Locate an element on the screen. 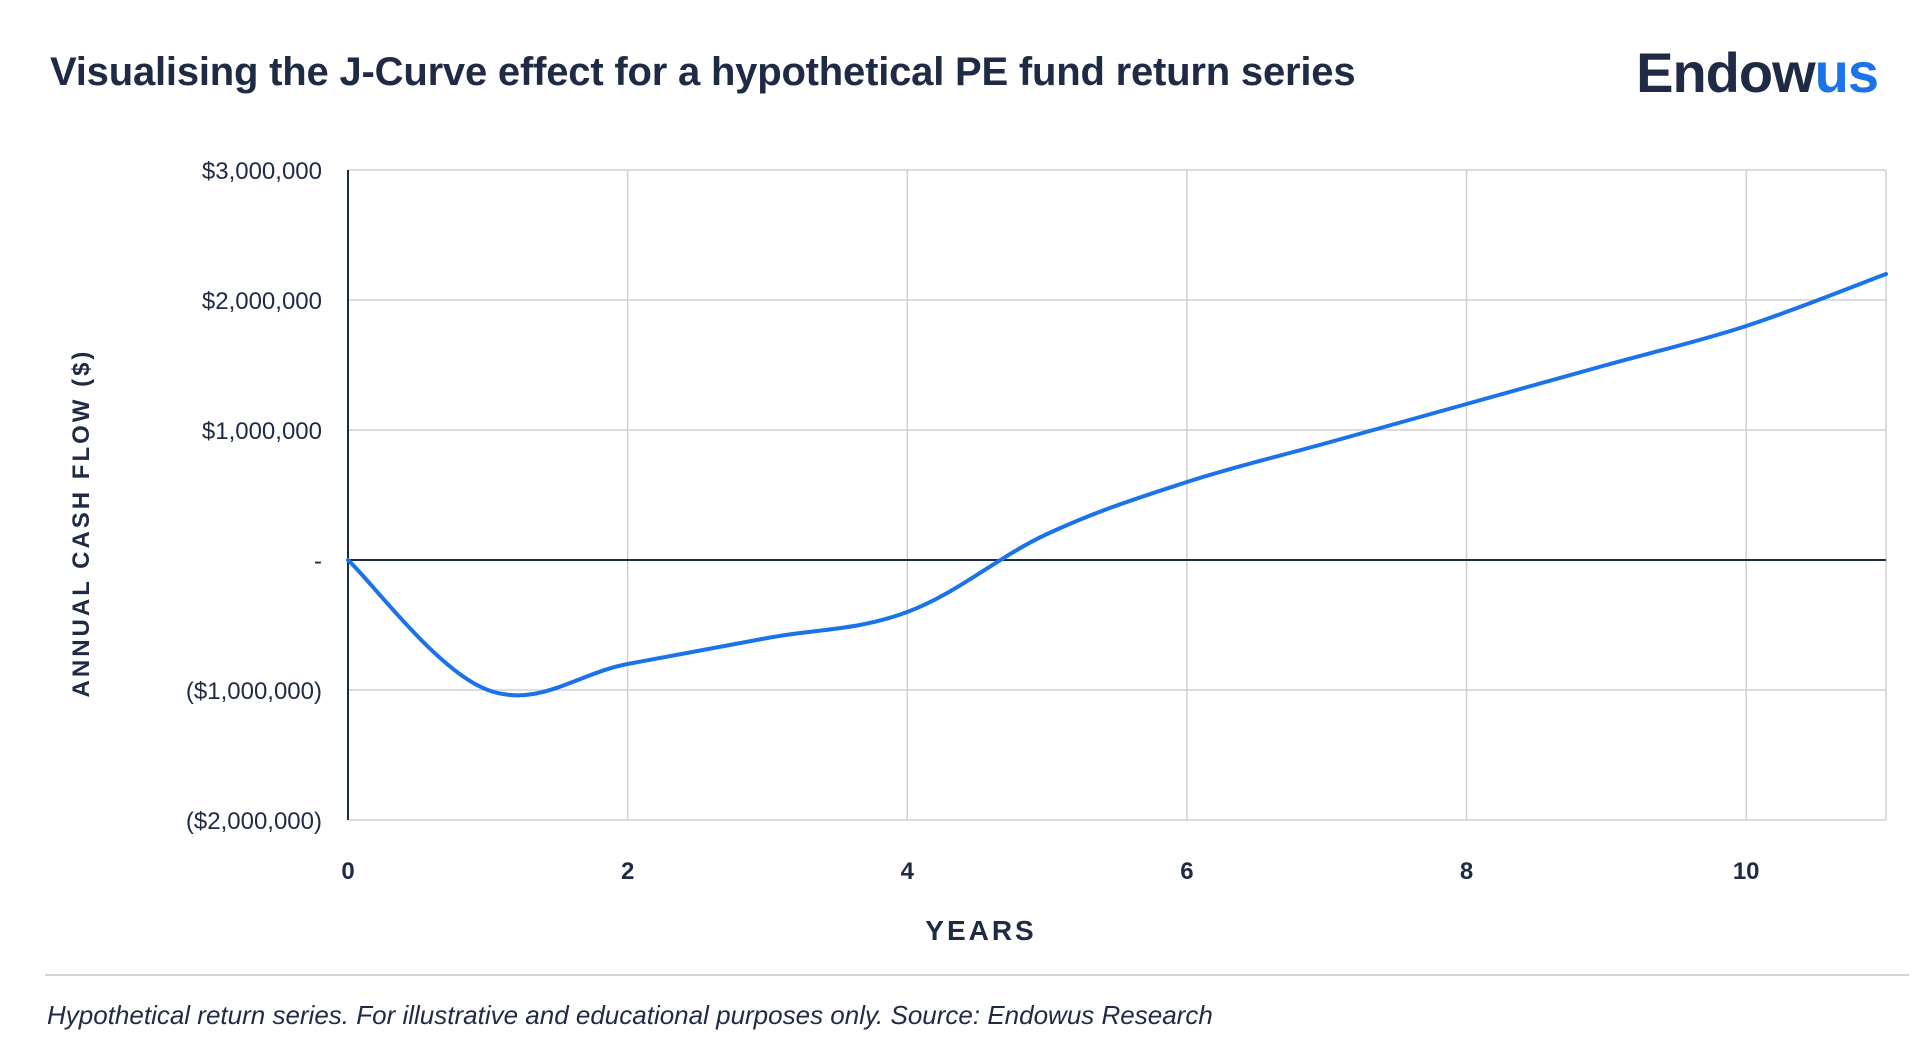 This screenshot has width=1920, height=1062. x-tick-label: 4 is located at coordinates (908, 871).